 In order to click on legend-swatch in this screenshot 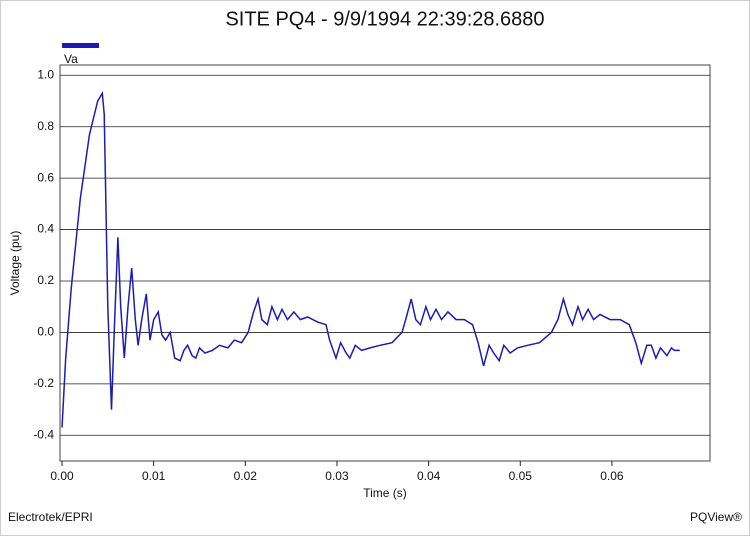, I will do `click(80, 45)`.